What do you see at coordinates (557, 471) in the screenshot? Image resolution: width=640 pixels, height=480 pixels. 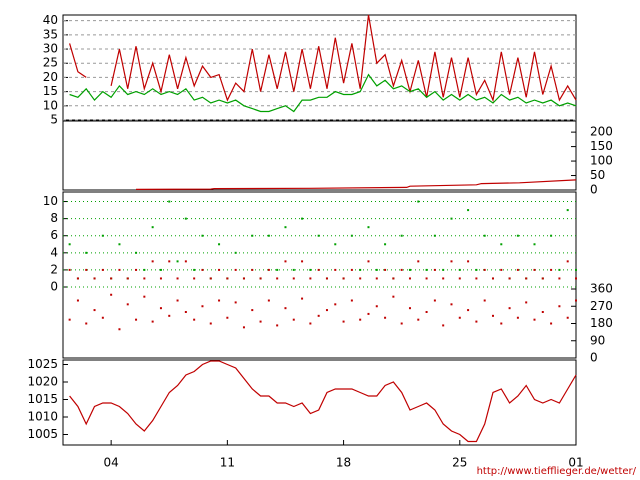 I see `footer-link: http://www.tiefflieger.de/wetter/` at bounding box center [557, 471].